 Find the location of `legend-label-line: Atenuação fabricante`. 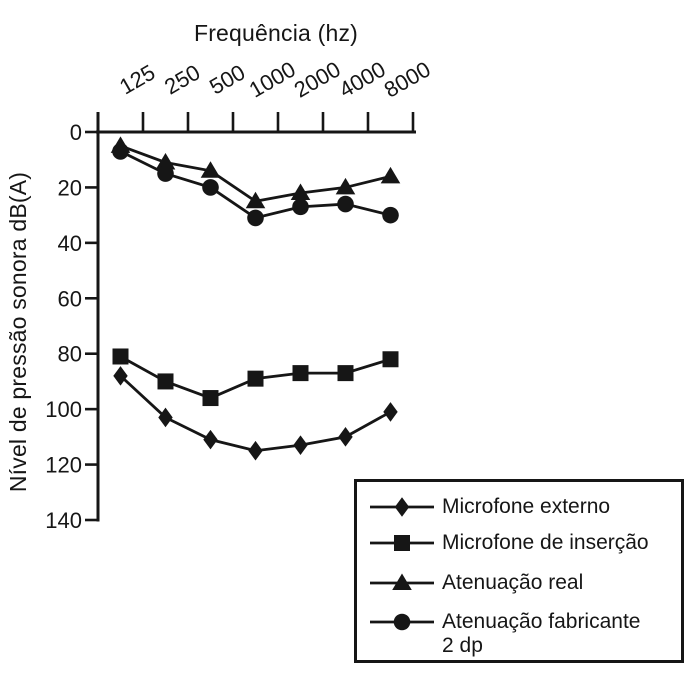

legend-label-line: Atenuação fabricante is located at coordinates (541, 621).